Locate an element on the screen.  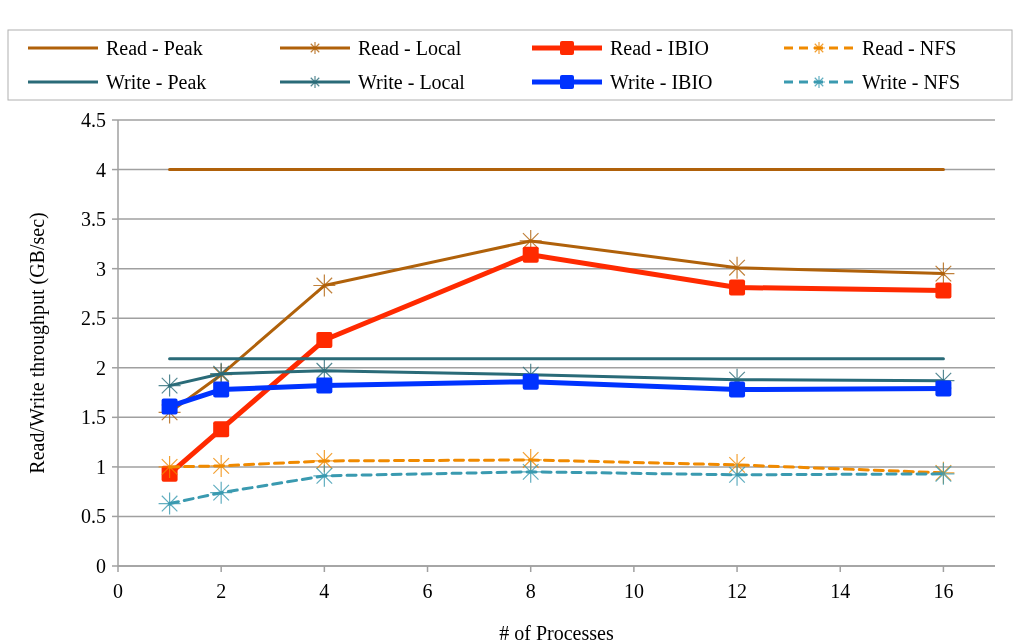
x-tick-label: 12 is located at coordinates (737, 591).